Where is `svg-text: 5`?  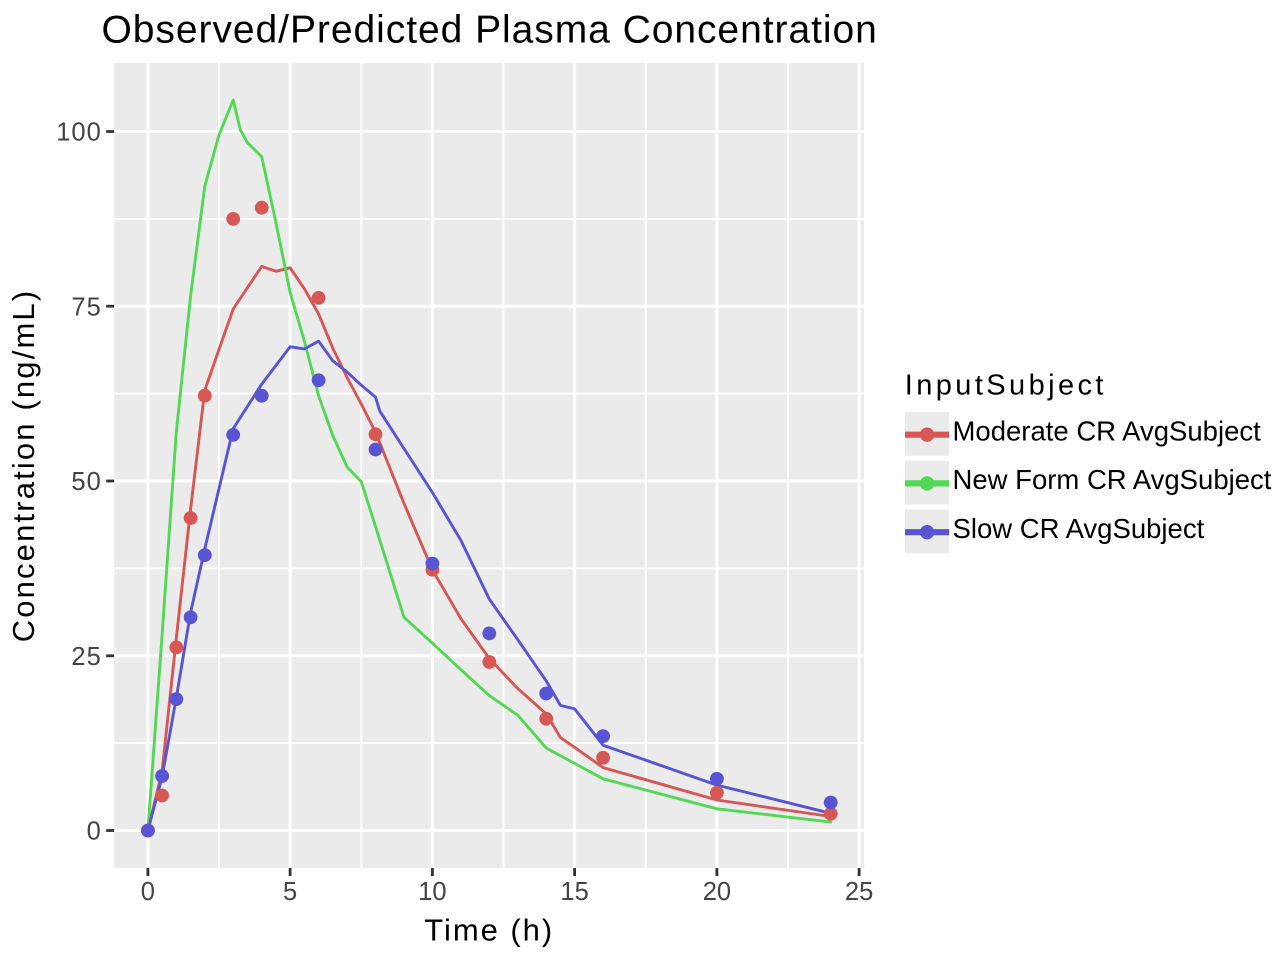 svg-text: 5 is located at coordinates (290, 892).